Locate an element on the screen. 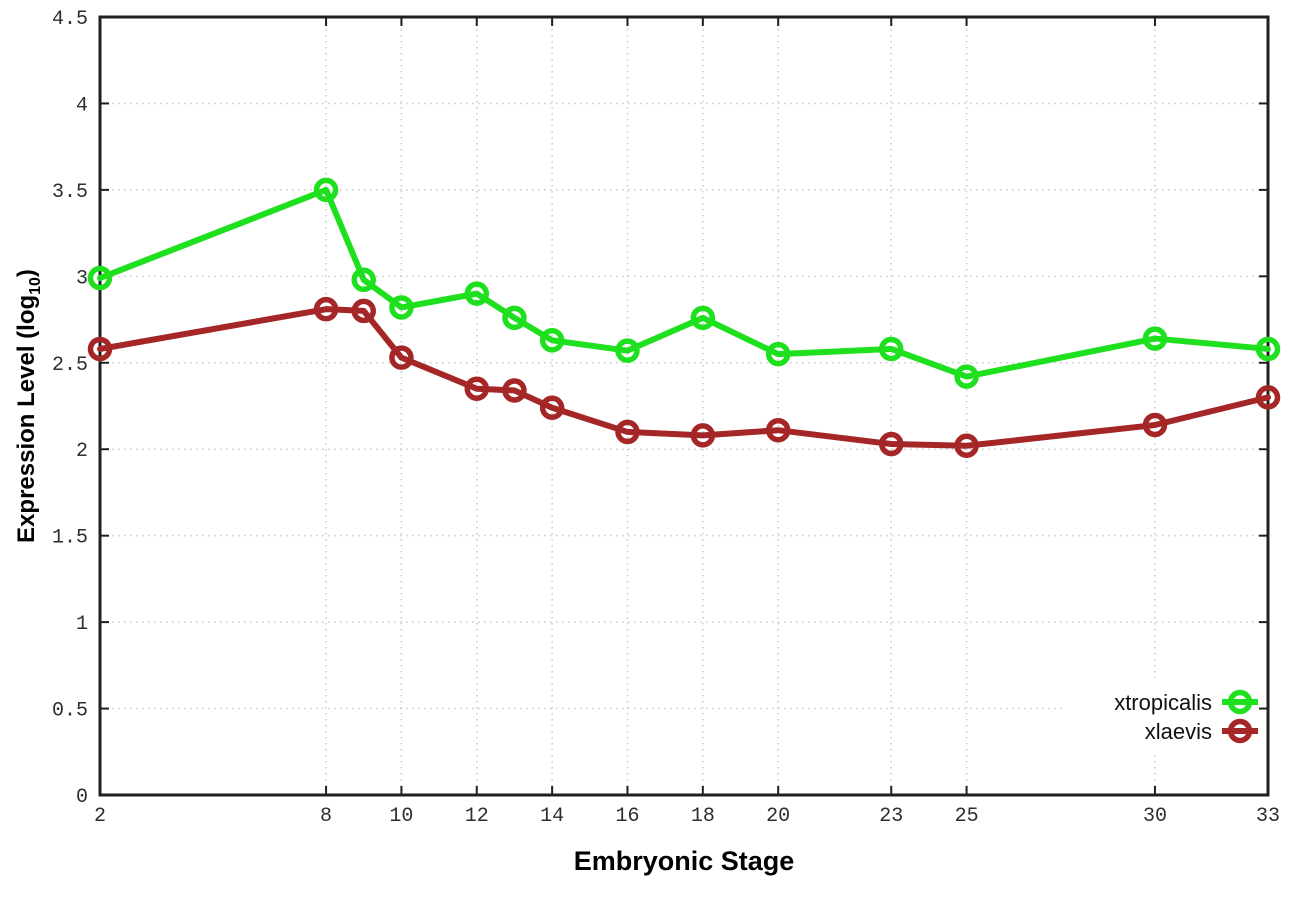 This screenshot has width=1296, height=907. legend-entry-xtropicalis: xtropicalis is located at coordinates (1186, 702).